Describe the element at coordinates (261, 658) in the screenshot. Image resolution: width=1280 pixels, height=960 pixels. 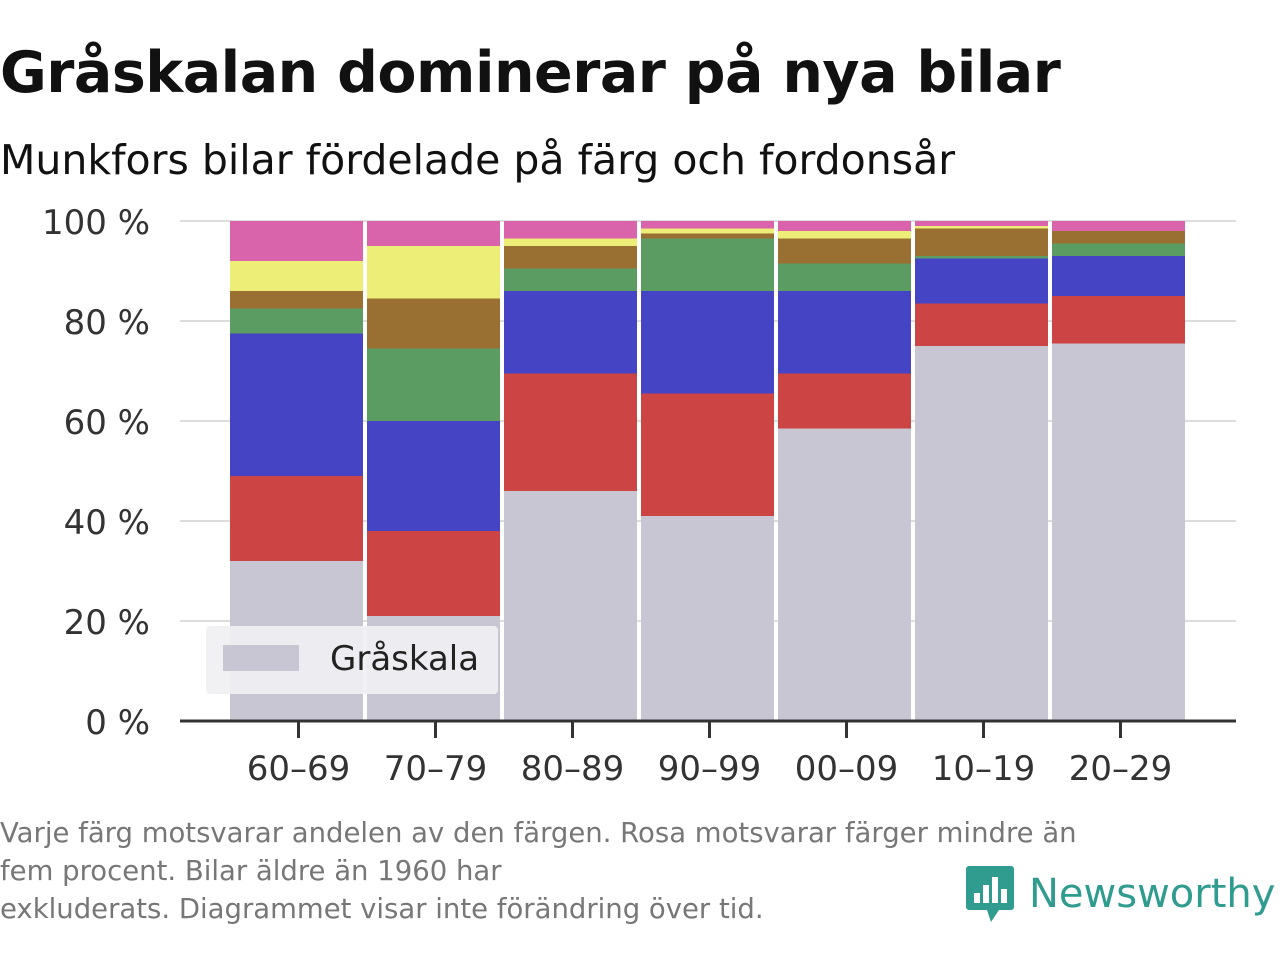
I see `legend-swatch` at that location.